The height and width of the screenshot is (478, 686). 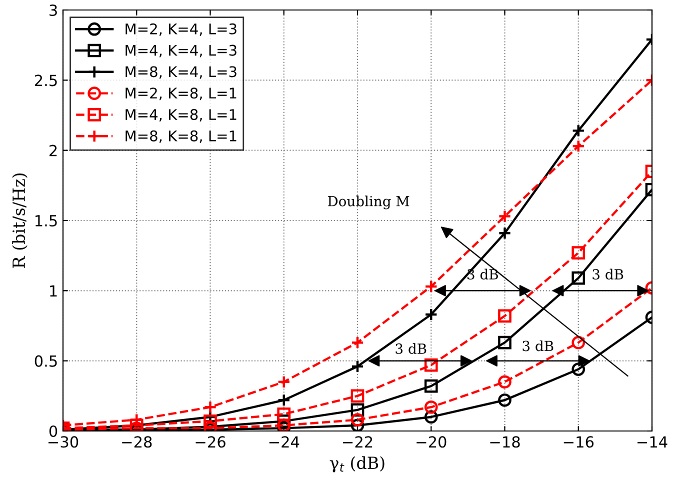 What do you see at coordinates (357, 442) in the screenshot?
I see `x-tick-label: −22` at bounding box center [357, 442].